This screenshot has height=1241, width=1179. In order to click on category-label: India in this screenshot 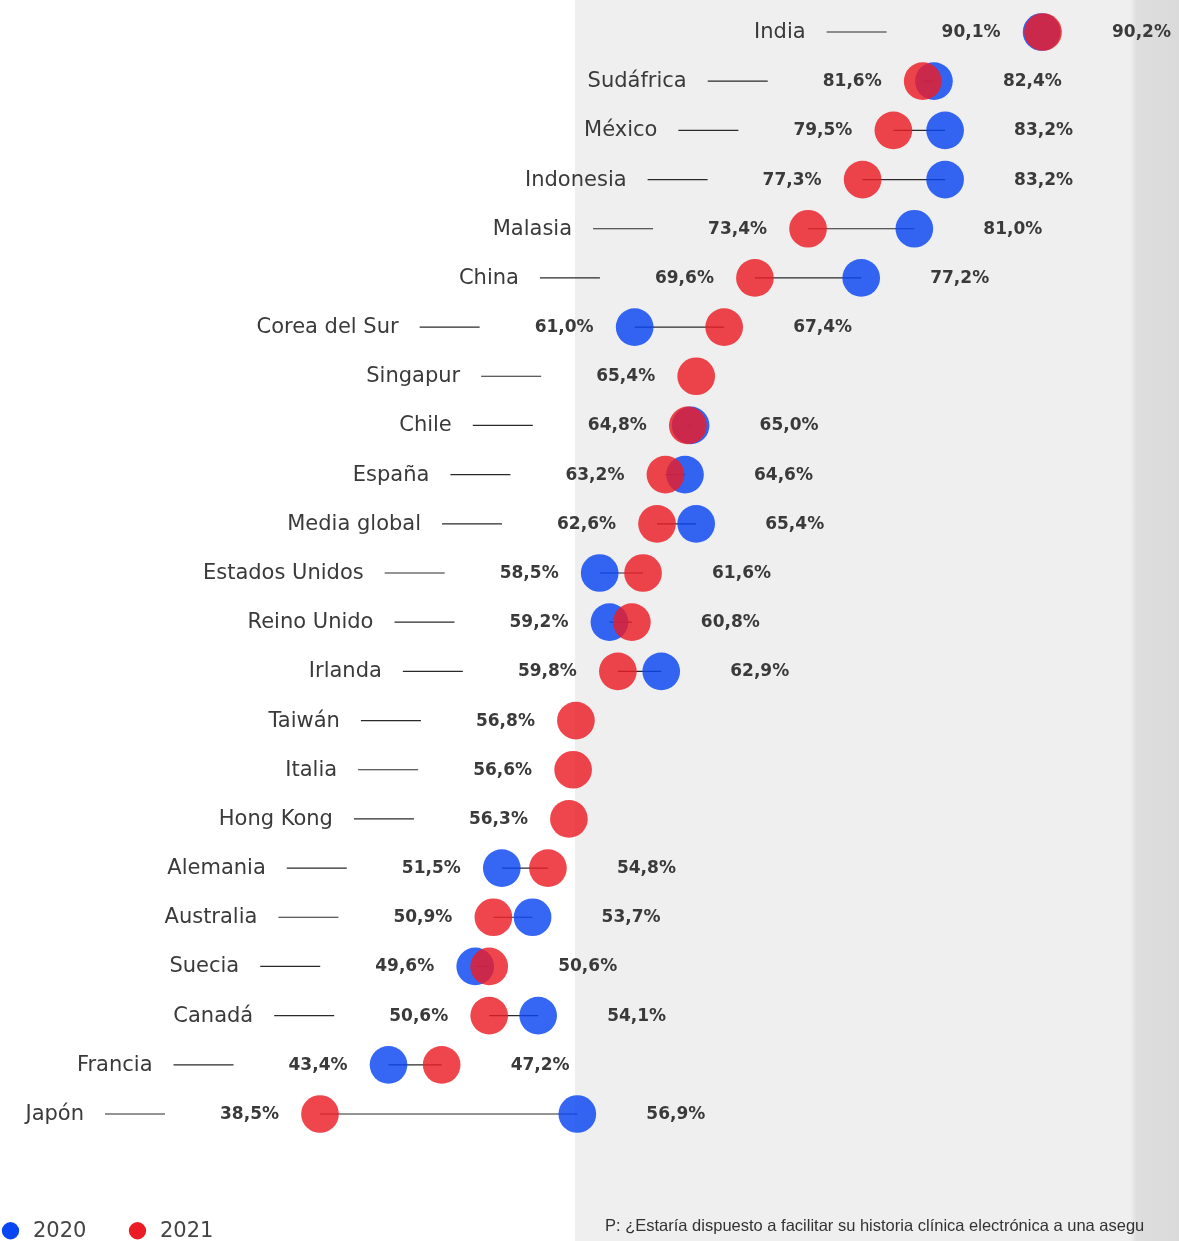, I will do `click(780, 31)`.